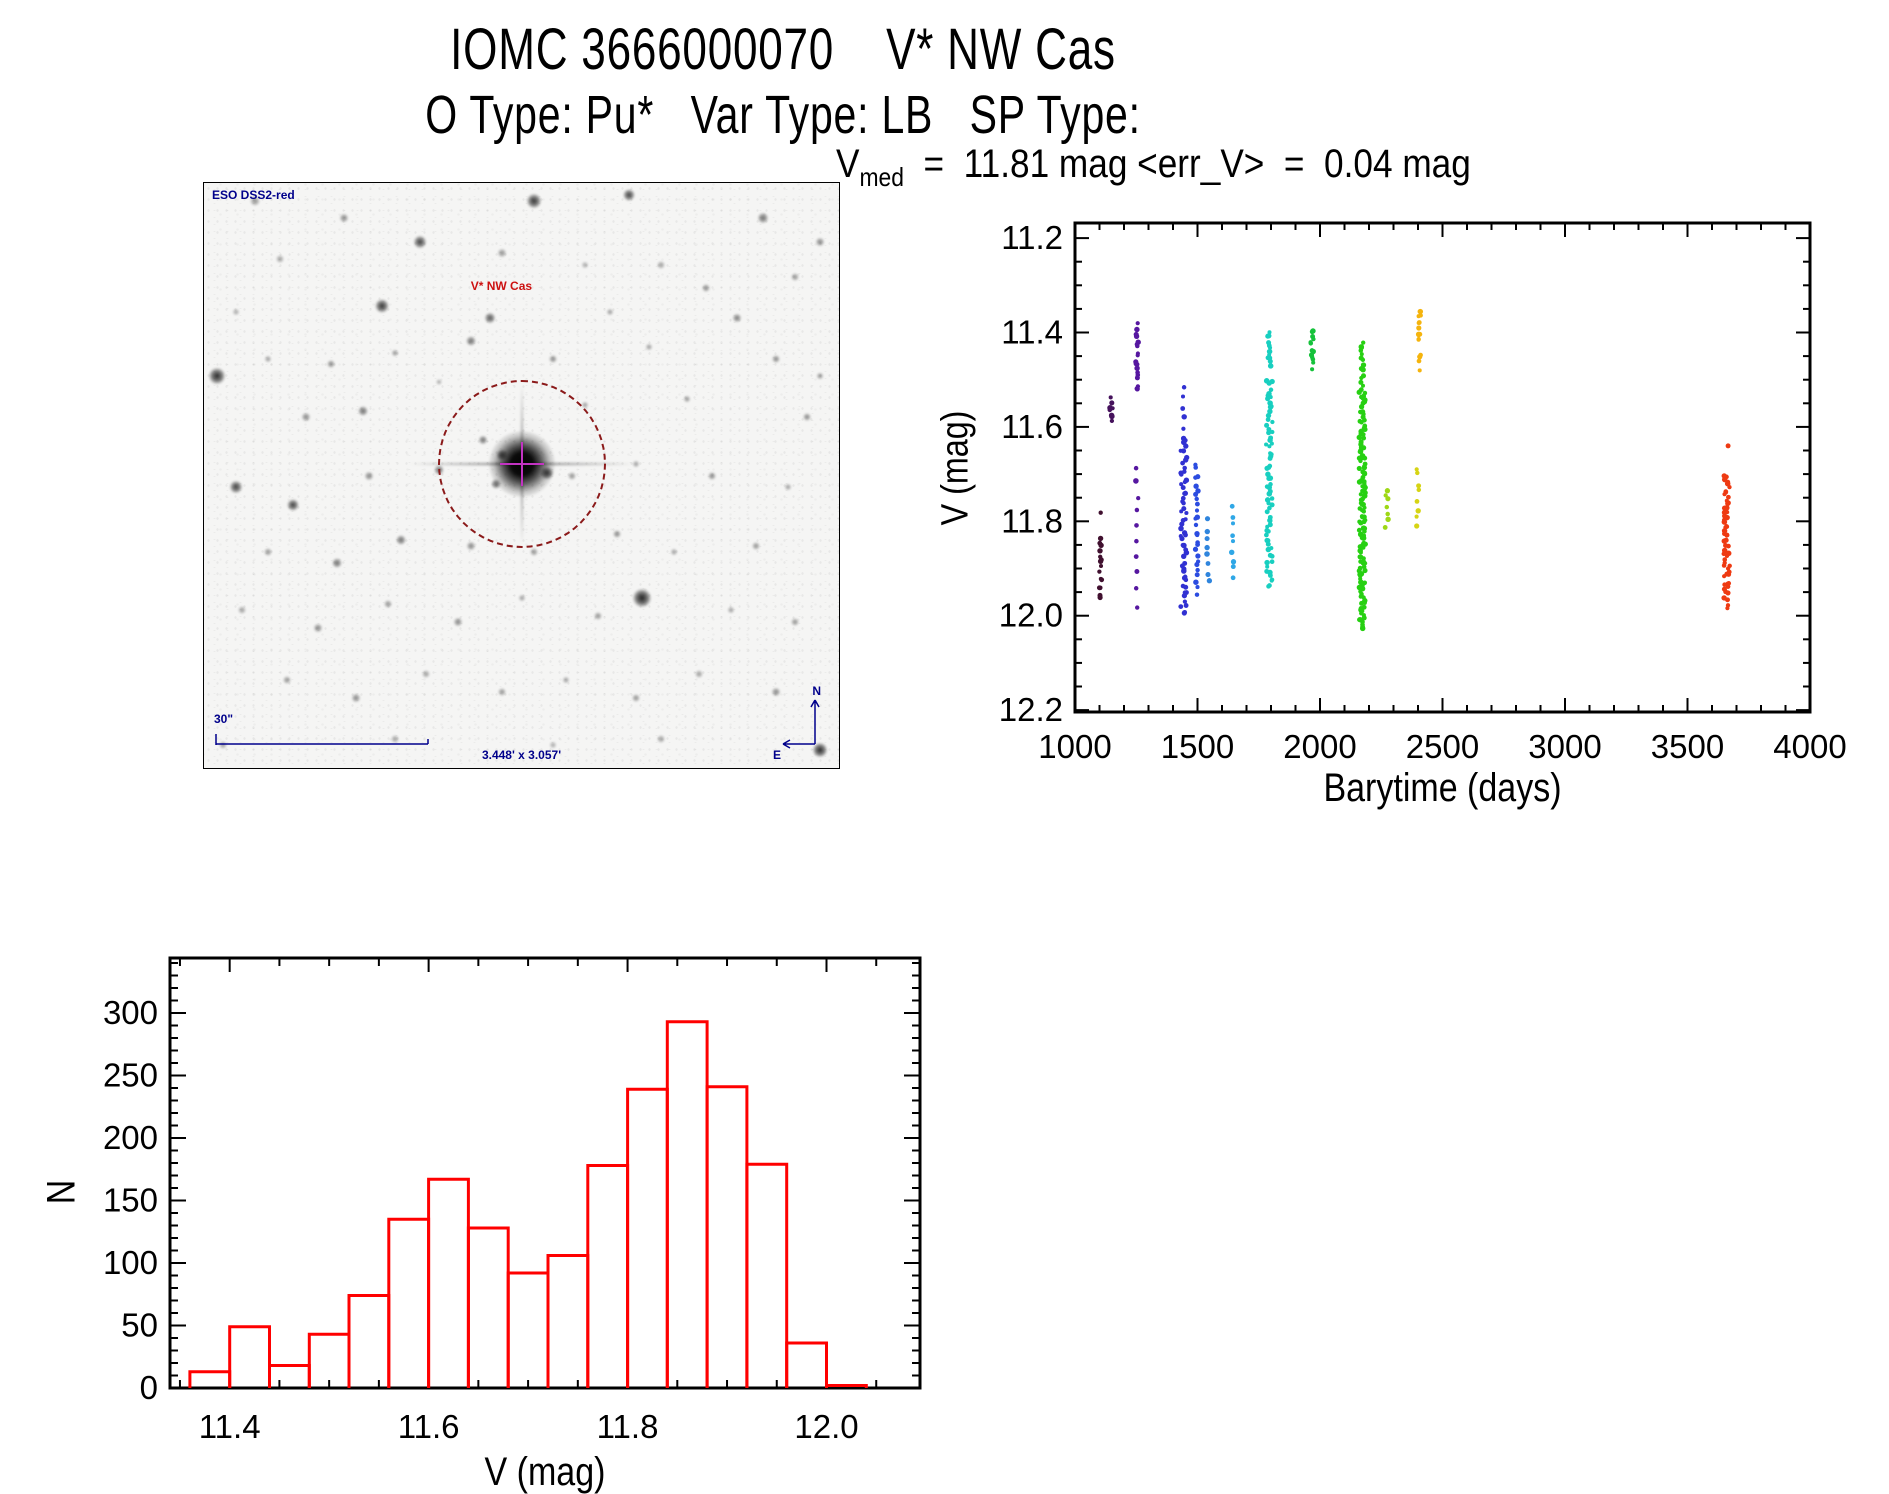  What do you see at coordinates (1564, 746) in the screenshot?
I see `svg-text: 3000` at bounding box center [1564, 746].